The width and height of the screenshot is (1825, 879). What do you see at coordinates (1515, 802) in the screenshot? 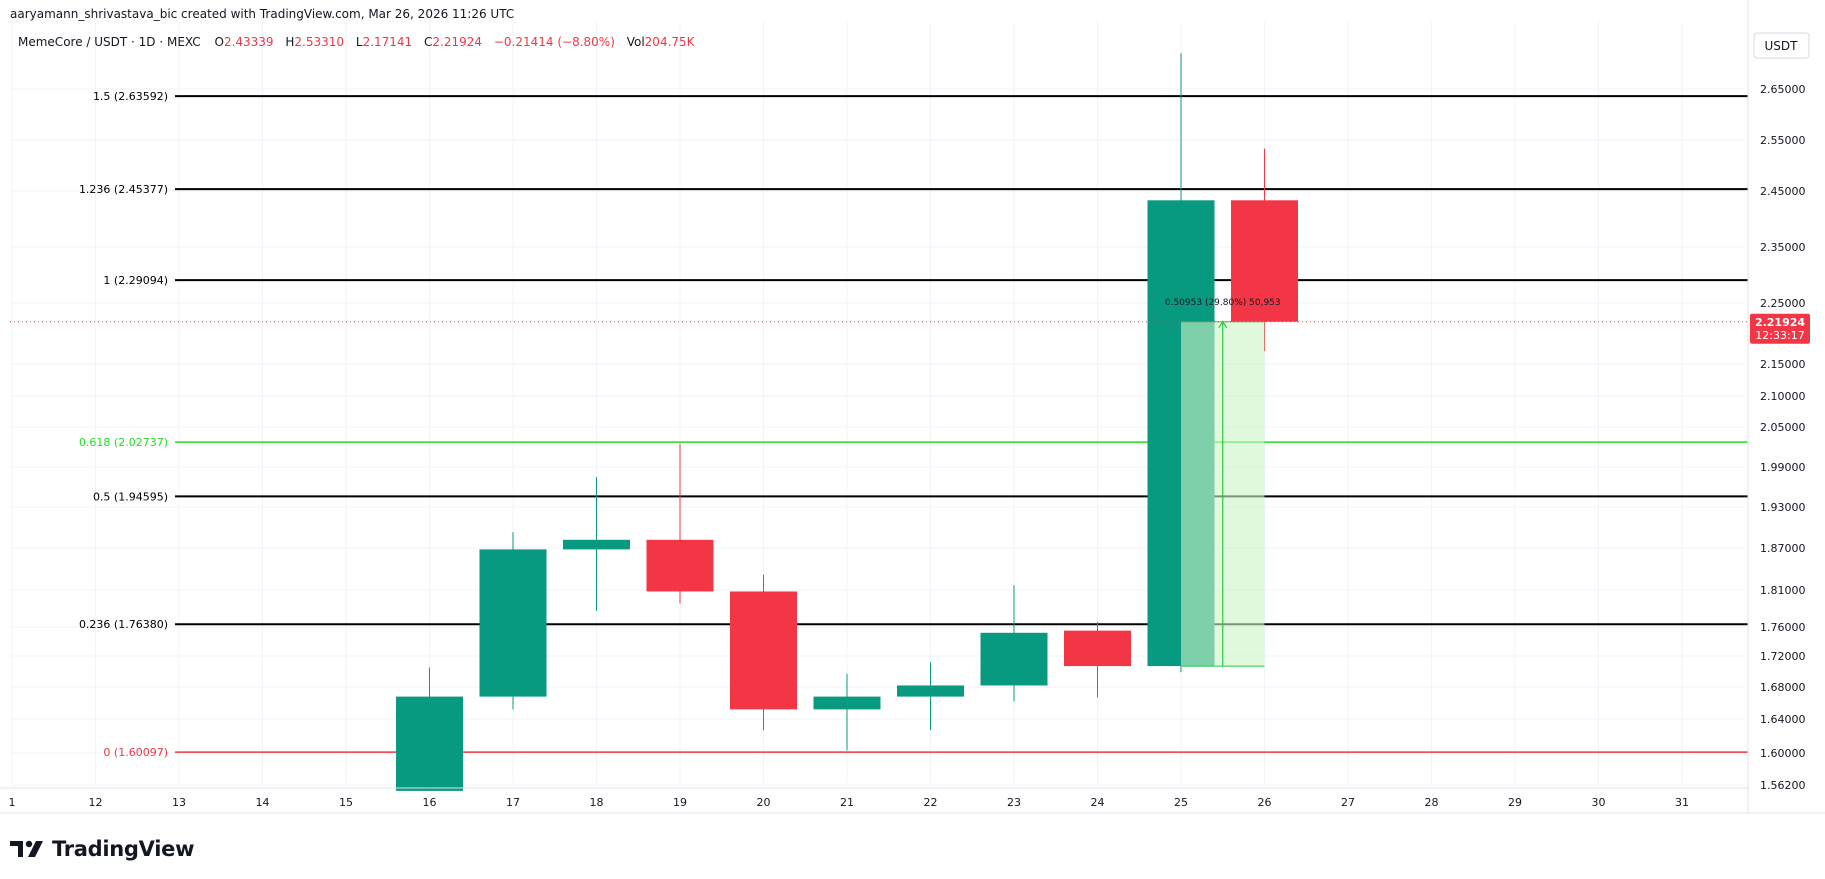
I see `time-tick-label: 29` at bounding box center [1515, 802].